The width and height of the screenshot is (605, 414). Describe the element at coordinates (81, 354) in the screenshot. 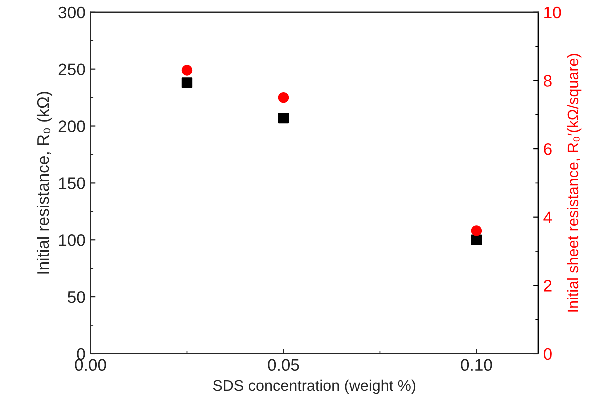

I see `y-tick-label: 0` at that location.